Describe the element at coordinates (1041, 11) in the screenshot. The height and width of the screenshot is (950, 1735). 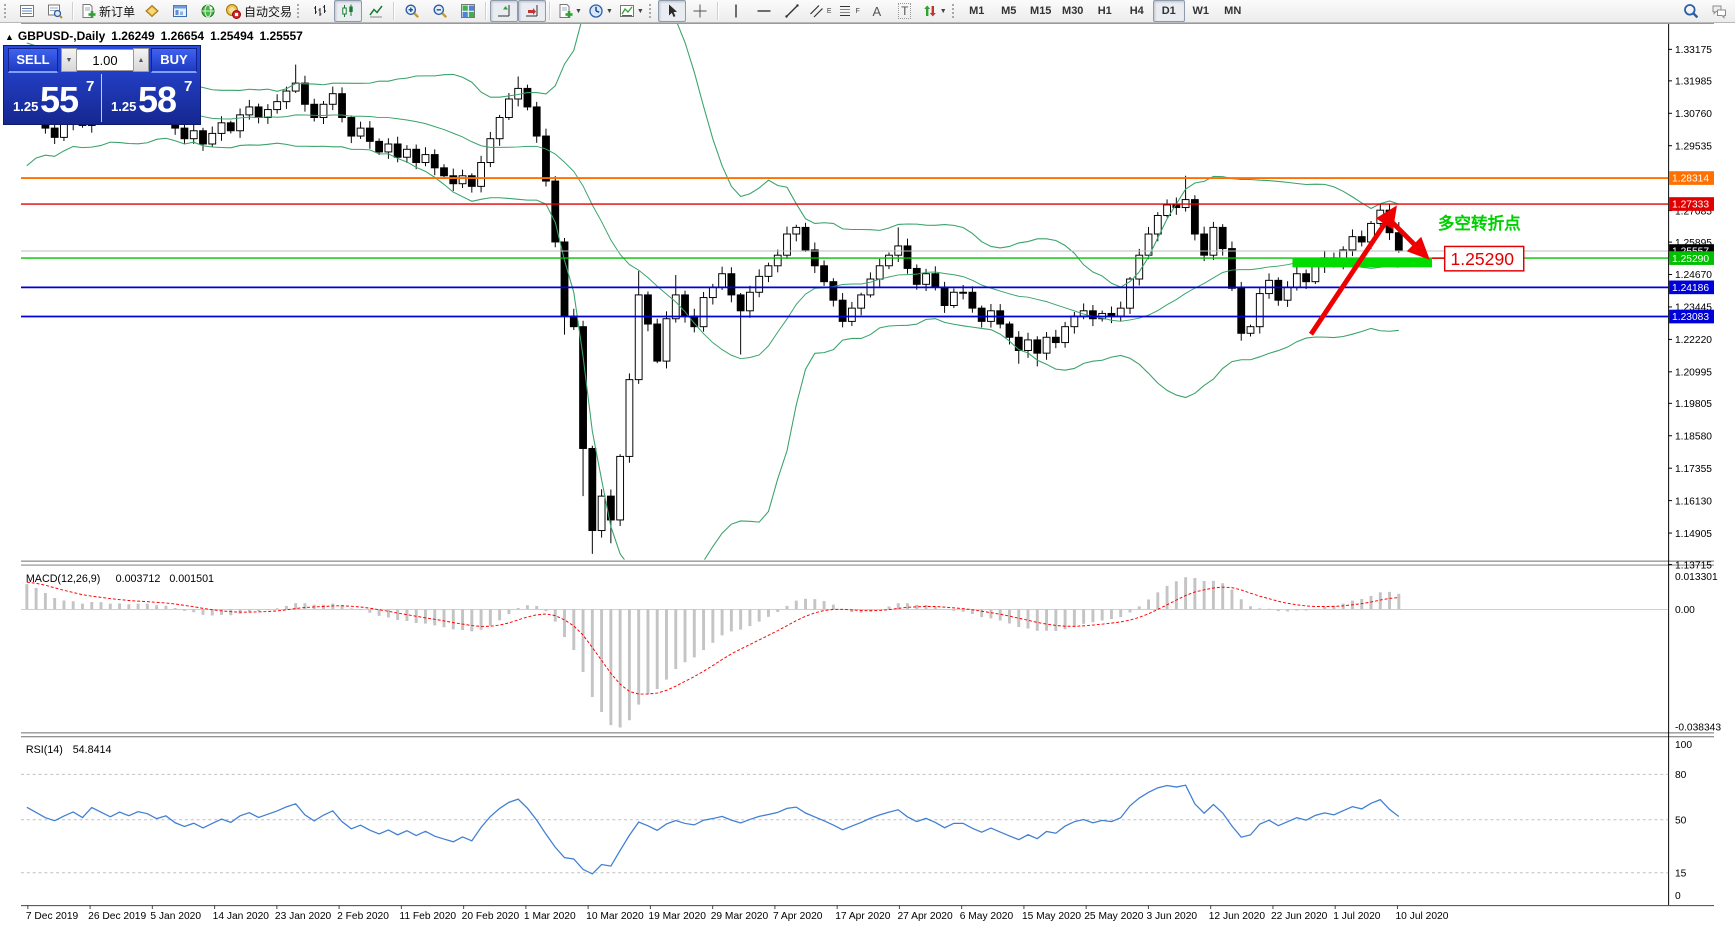
I see `tf-m15-button: M15` at that location.